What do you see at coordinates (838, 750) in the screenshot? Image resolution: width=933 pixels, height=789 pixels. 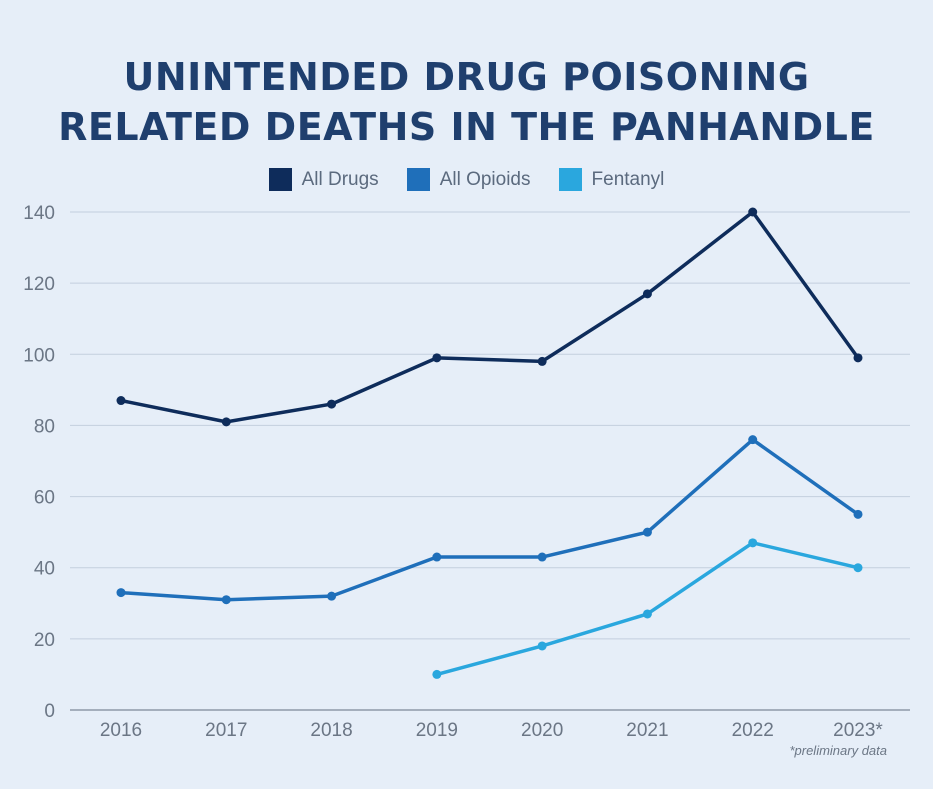 I see `footnote: *preliminary data` at bounding box center [838, 750].